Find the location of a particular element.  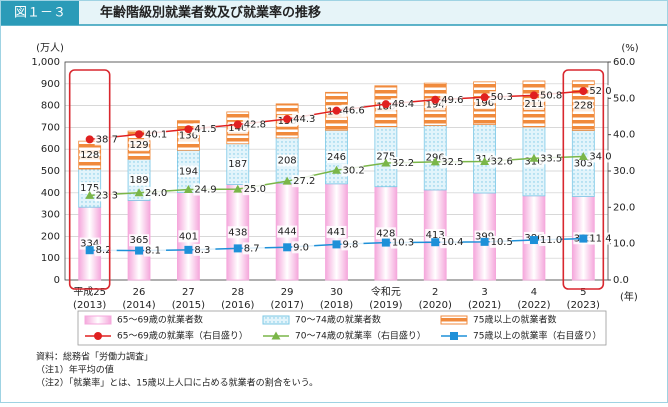

x-tick-sublabel: (2013) is located at coordinates (89, 305).